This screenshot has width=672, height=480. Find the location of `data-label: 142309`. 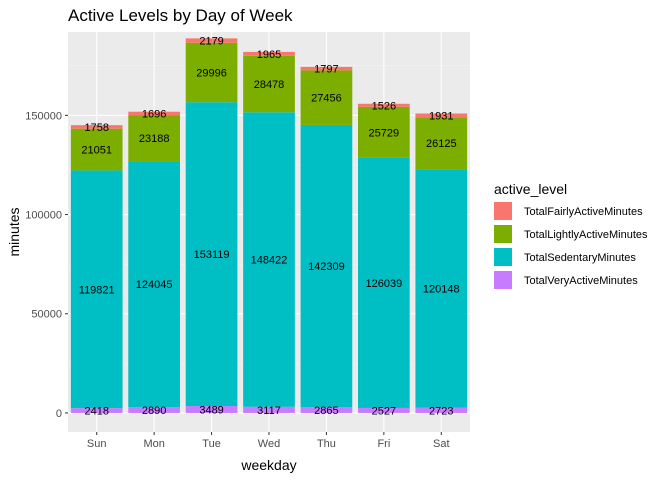

data-label: 142309 is located at coordinates (326, 267).